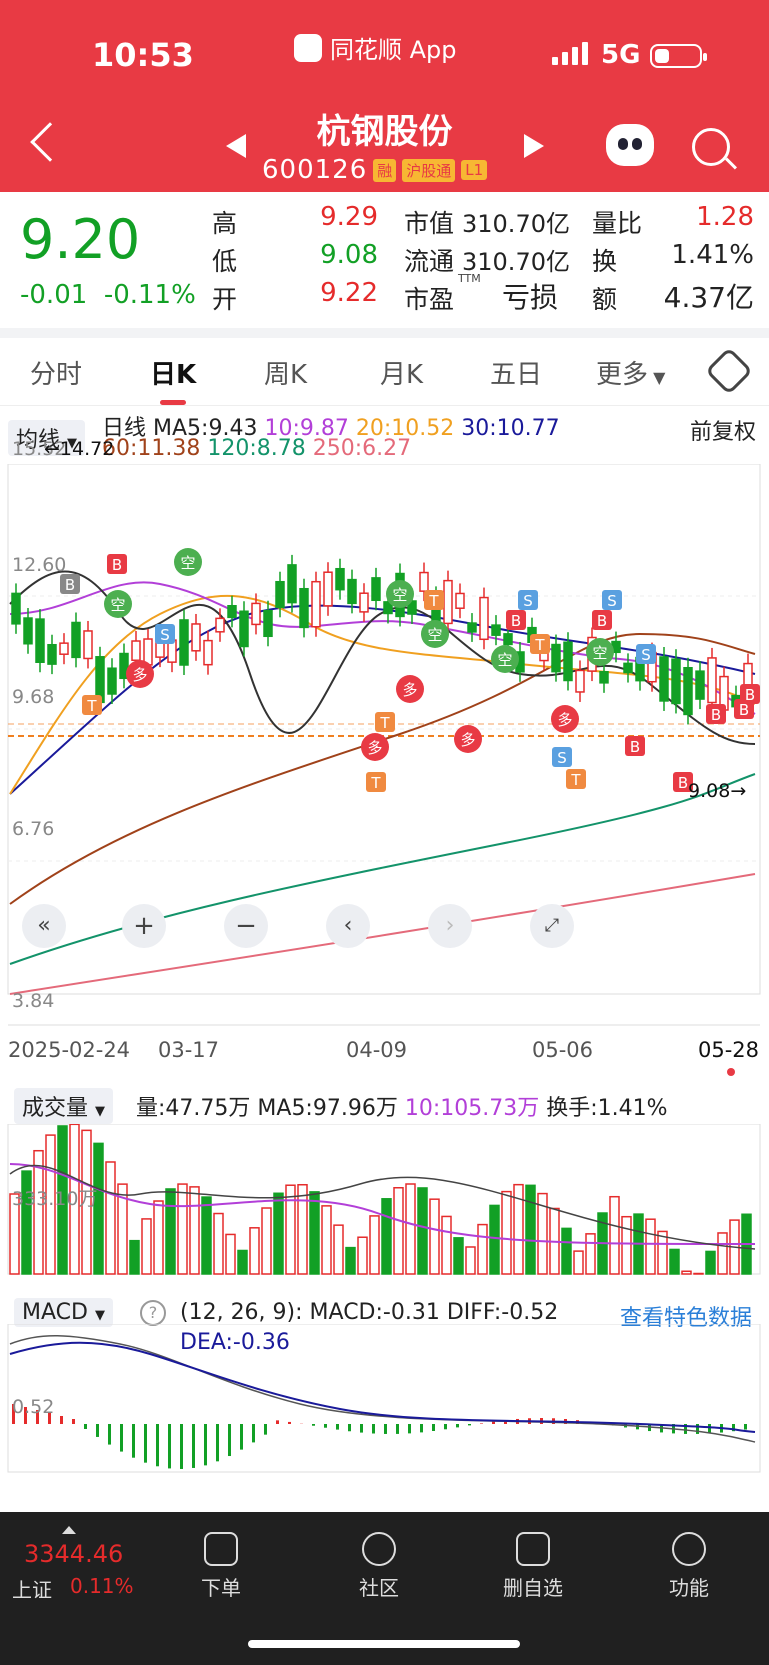 The image size is (769, 1665). I want to click on signal-label: S, so click(612, 601).